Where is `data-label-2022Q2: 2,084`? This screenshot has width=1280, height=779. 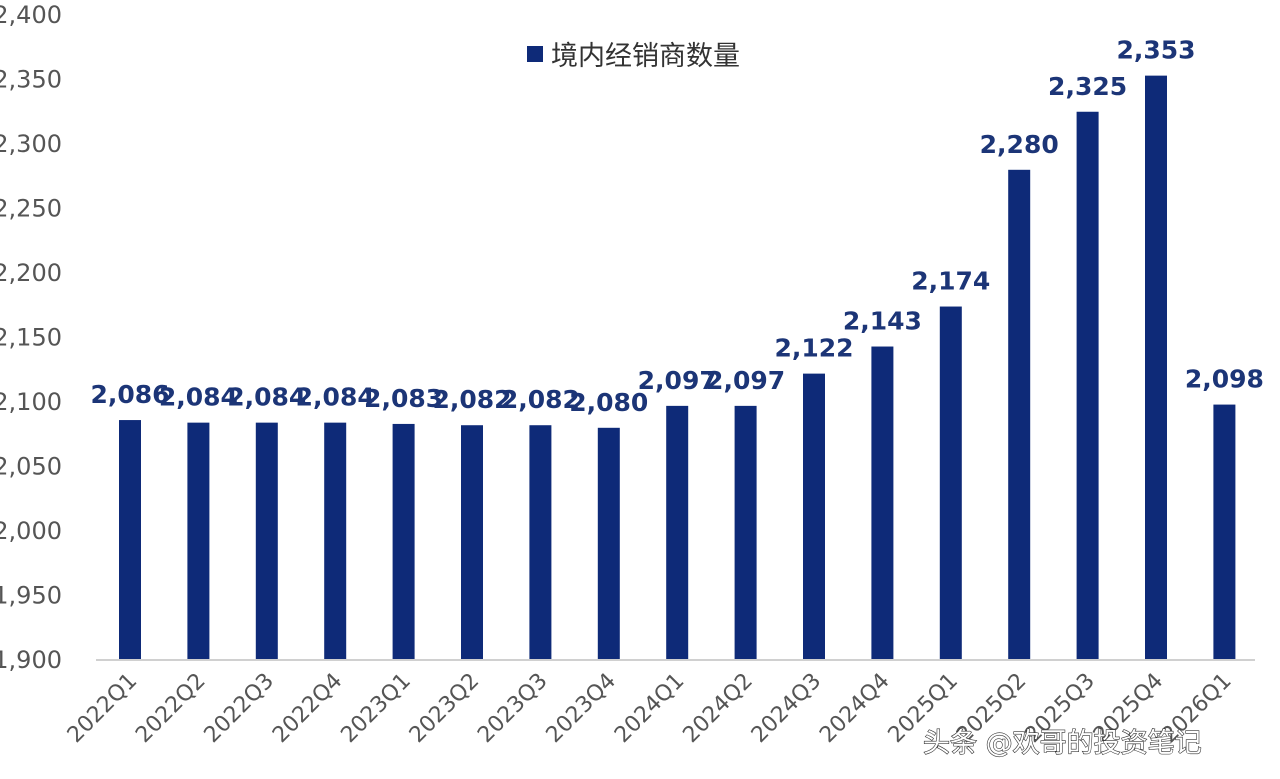
data-label-2022Q2: 2,084 is located at coordinates (198, 397).